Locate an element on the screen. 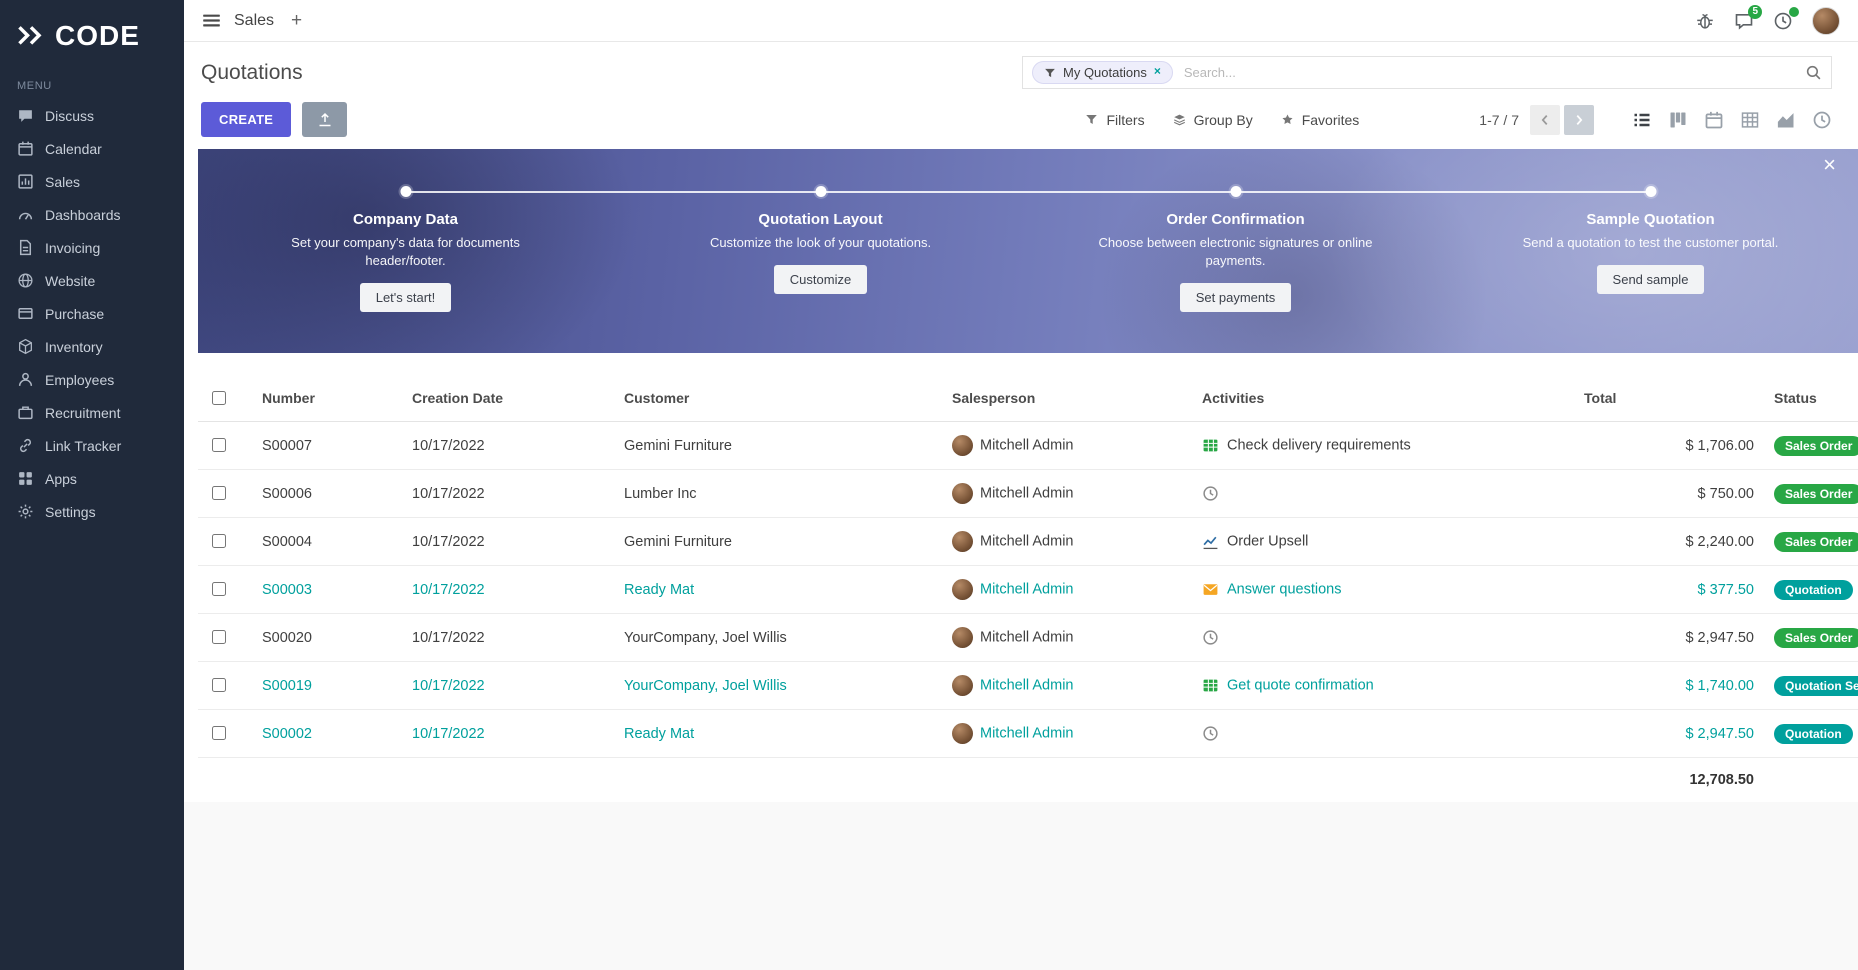  pager: 1-7 / 7 is located at coordinates (1536, 119).